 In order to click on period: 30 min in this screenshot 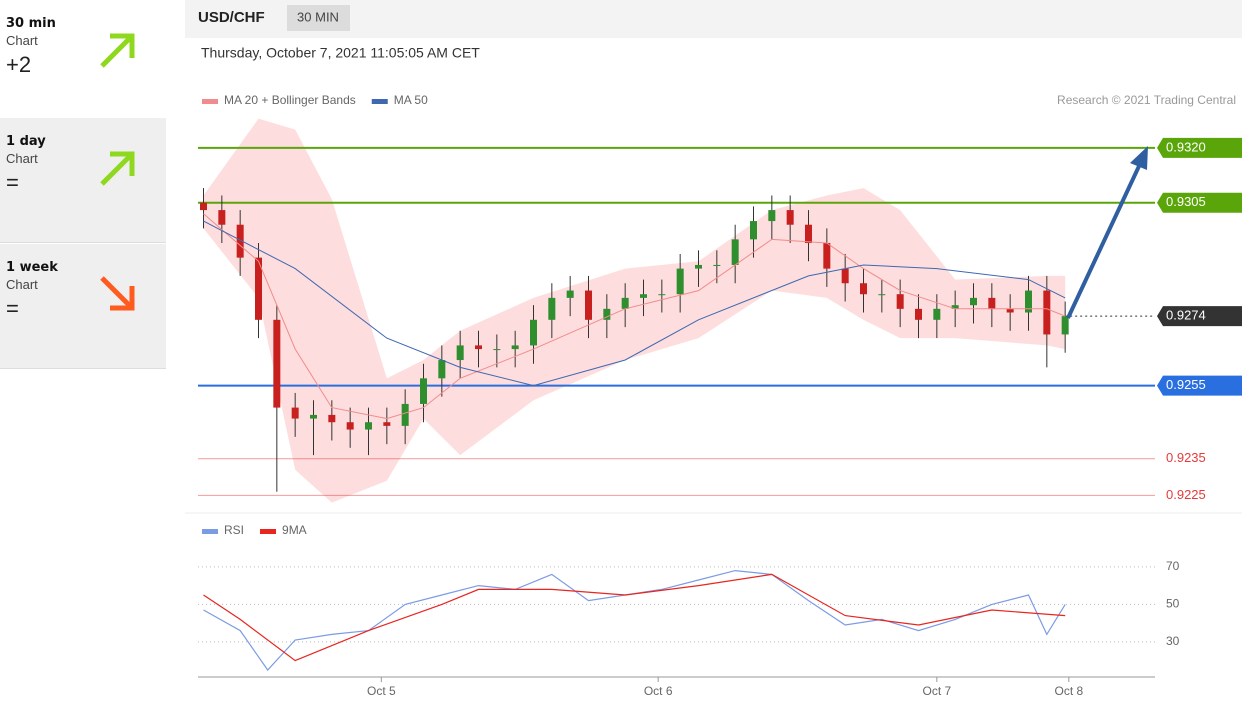, I will do `click(31, 23)`.